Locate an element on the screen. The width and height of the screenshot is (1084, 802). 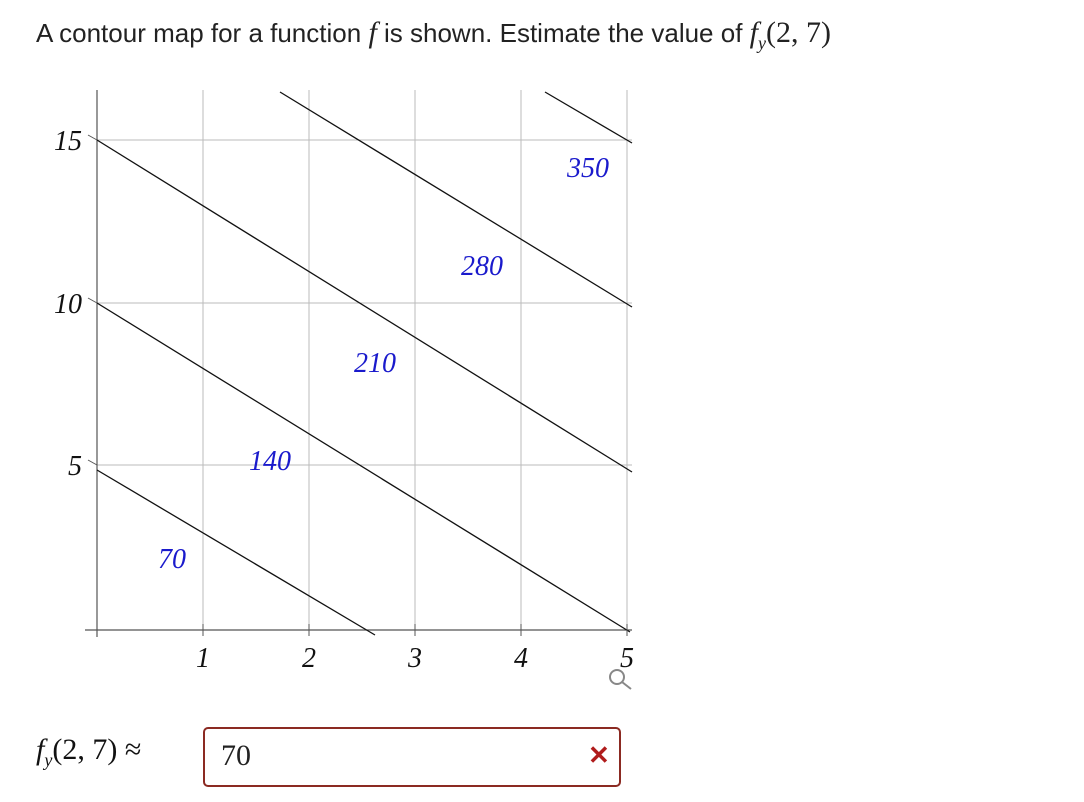
relation: ≈ is located at coordinates (133, 749).